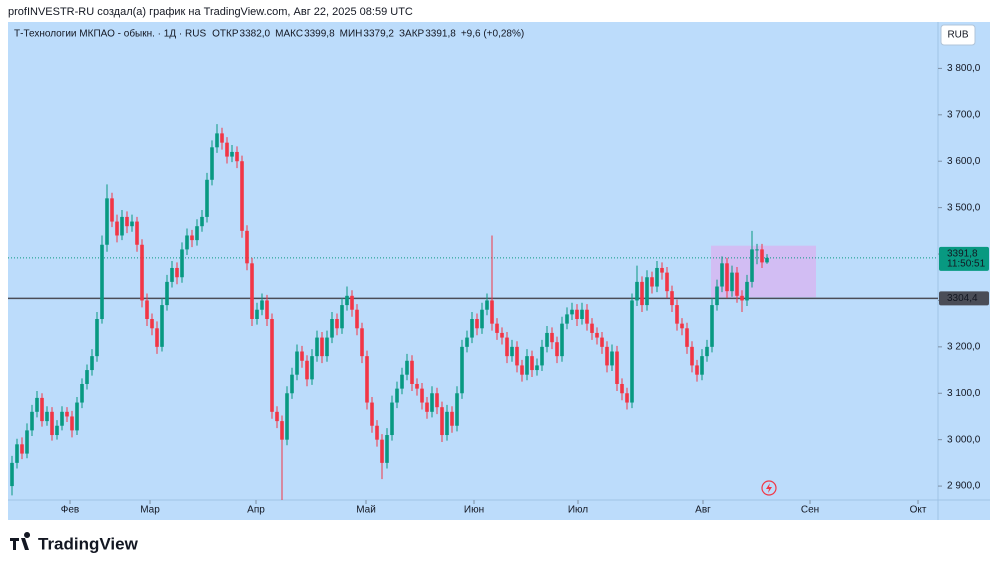 This screenshot has height=574, width=1000. Describe the element at coordinates (964, 393) in the screenshot. I see `y-tick-label: 3 100,0` at that location.